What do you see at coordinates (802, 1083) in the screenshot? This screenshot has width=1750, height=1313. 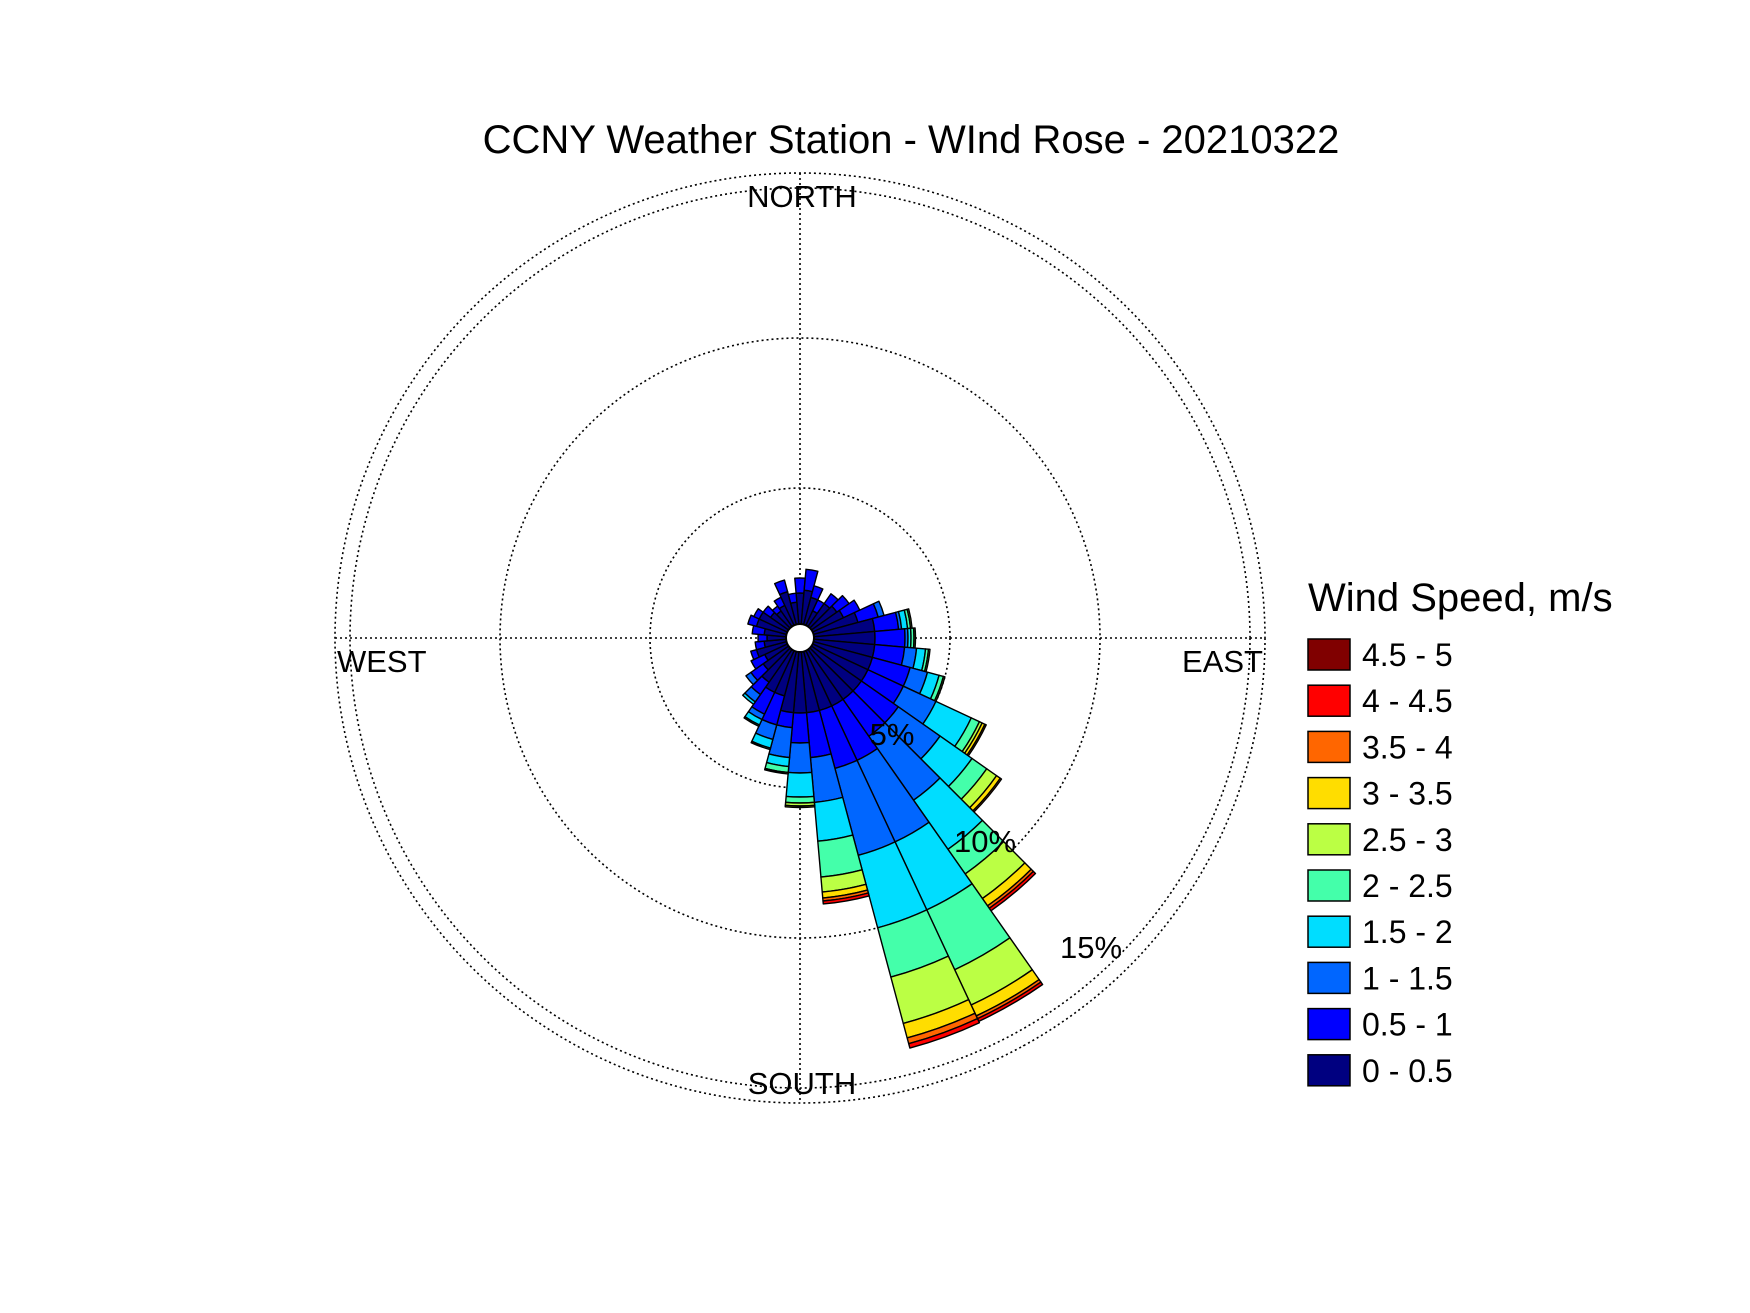 I see `south-label: SOUTH` at bounding box center [802, 1083].